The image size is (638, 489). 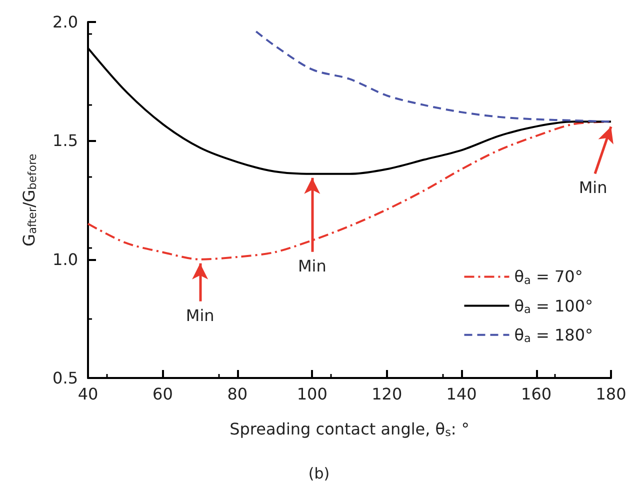 I want to click on line-series, so click(x=433, y=76).